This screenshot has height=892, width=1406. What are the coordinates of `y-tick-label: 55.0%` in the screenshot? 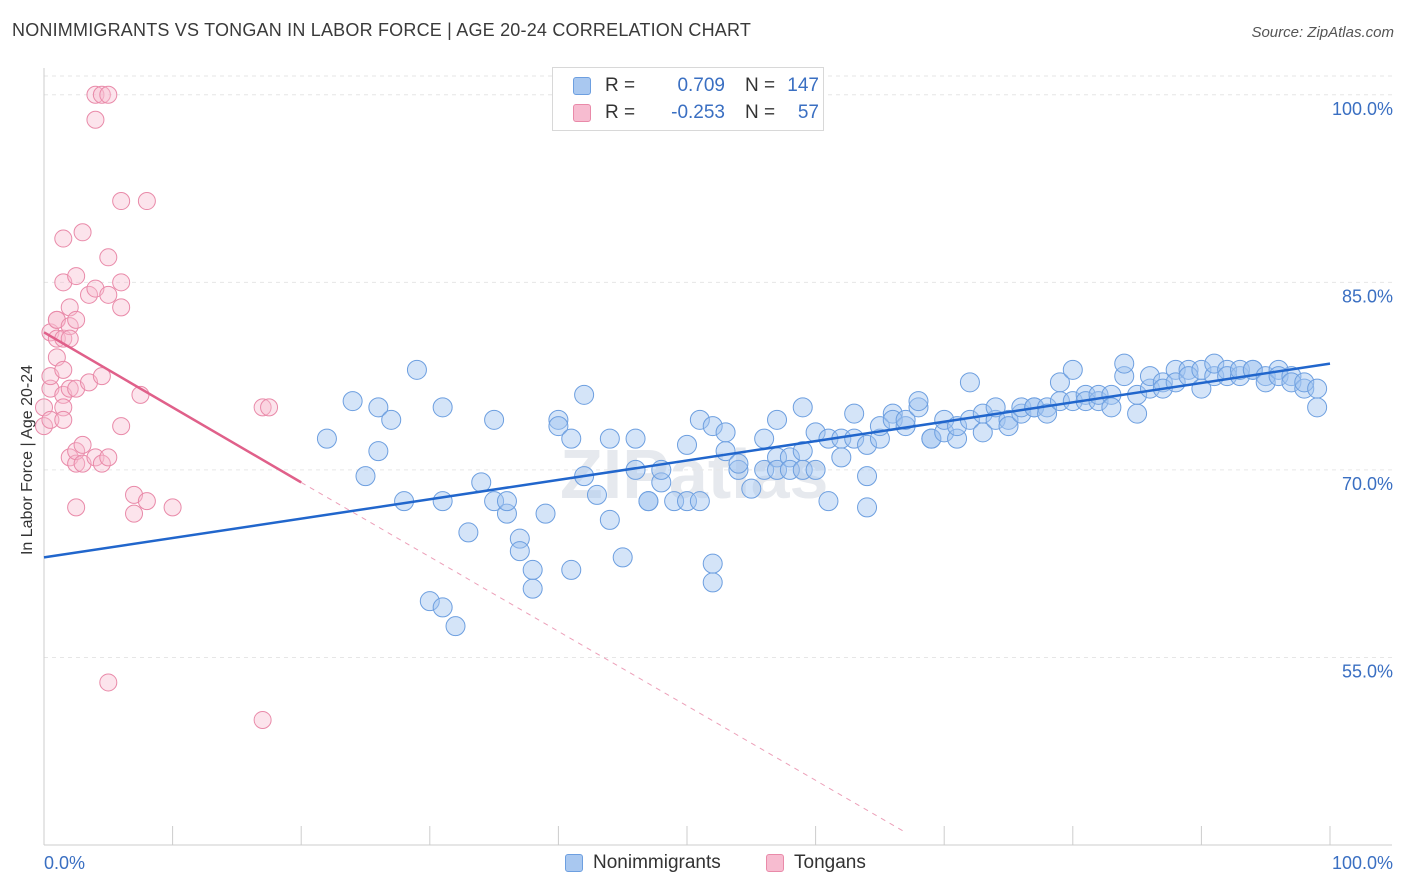 It's located at (1367, 671).